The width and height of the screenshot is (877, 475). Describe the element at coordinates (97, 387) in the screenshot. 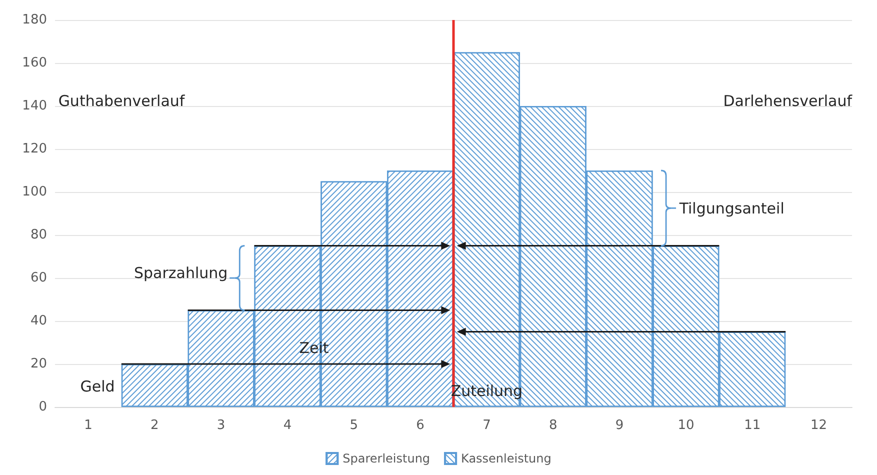

I see `annotation: Geld` at that location.